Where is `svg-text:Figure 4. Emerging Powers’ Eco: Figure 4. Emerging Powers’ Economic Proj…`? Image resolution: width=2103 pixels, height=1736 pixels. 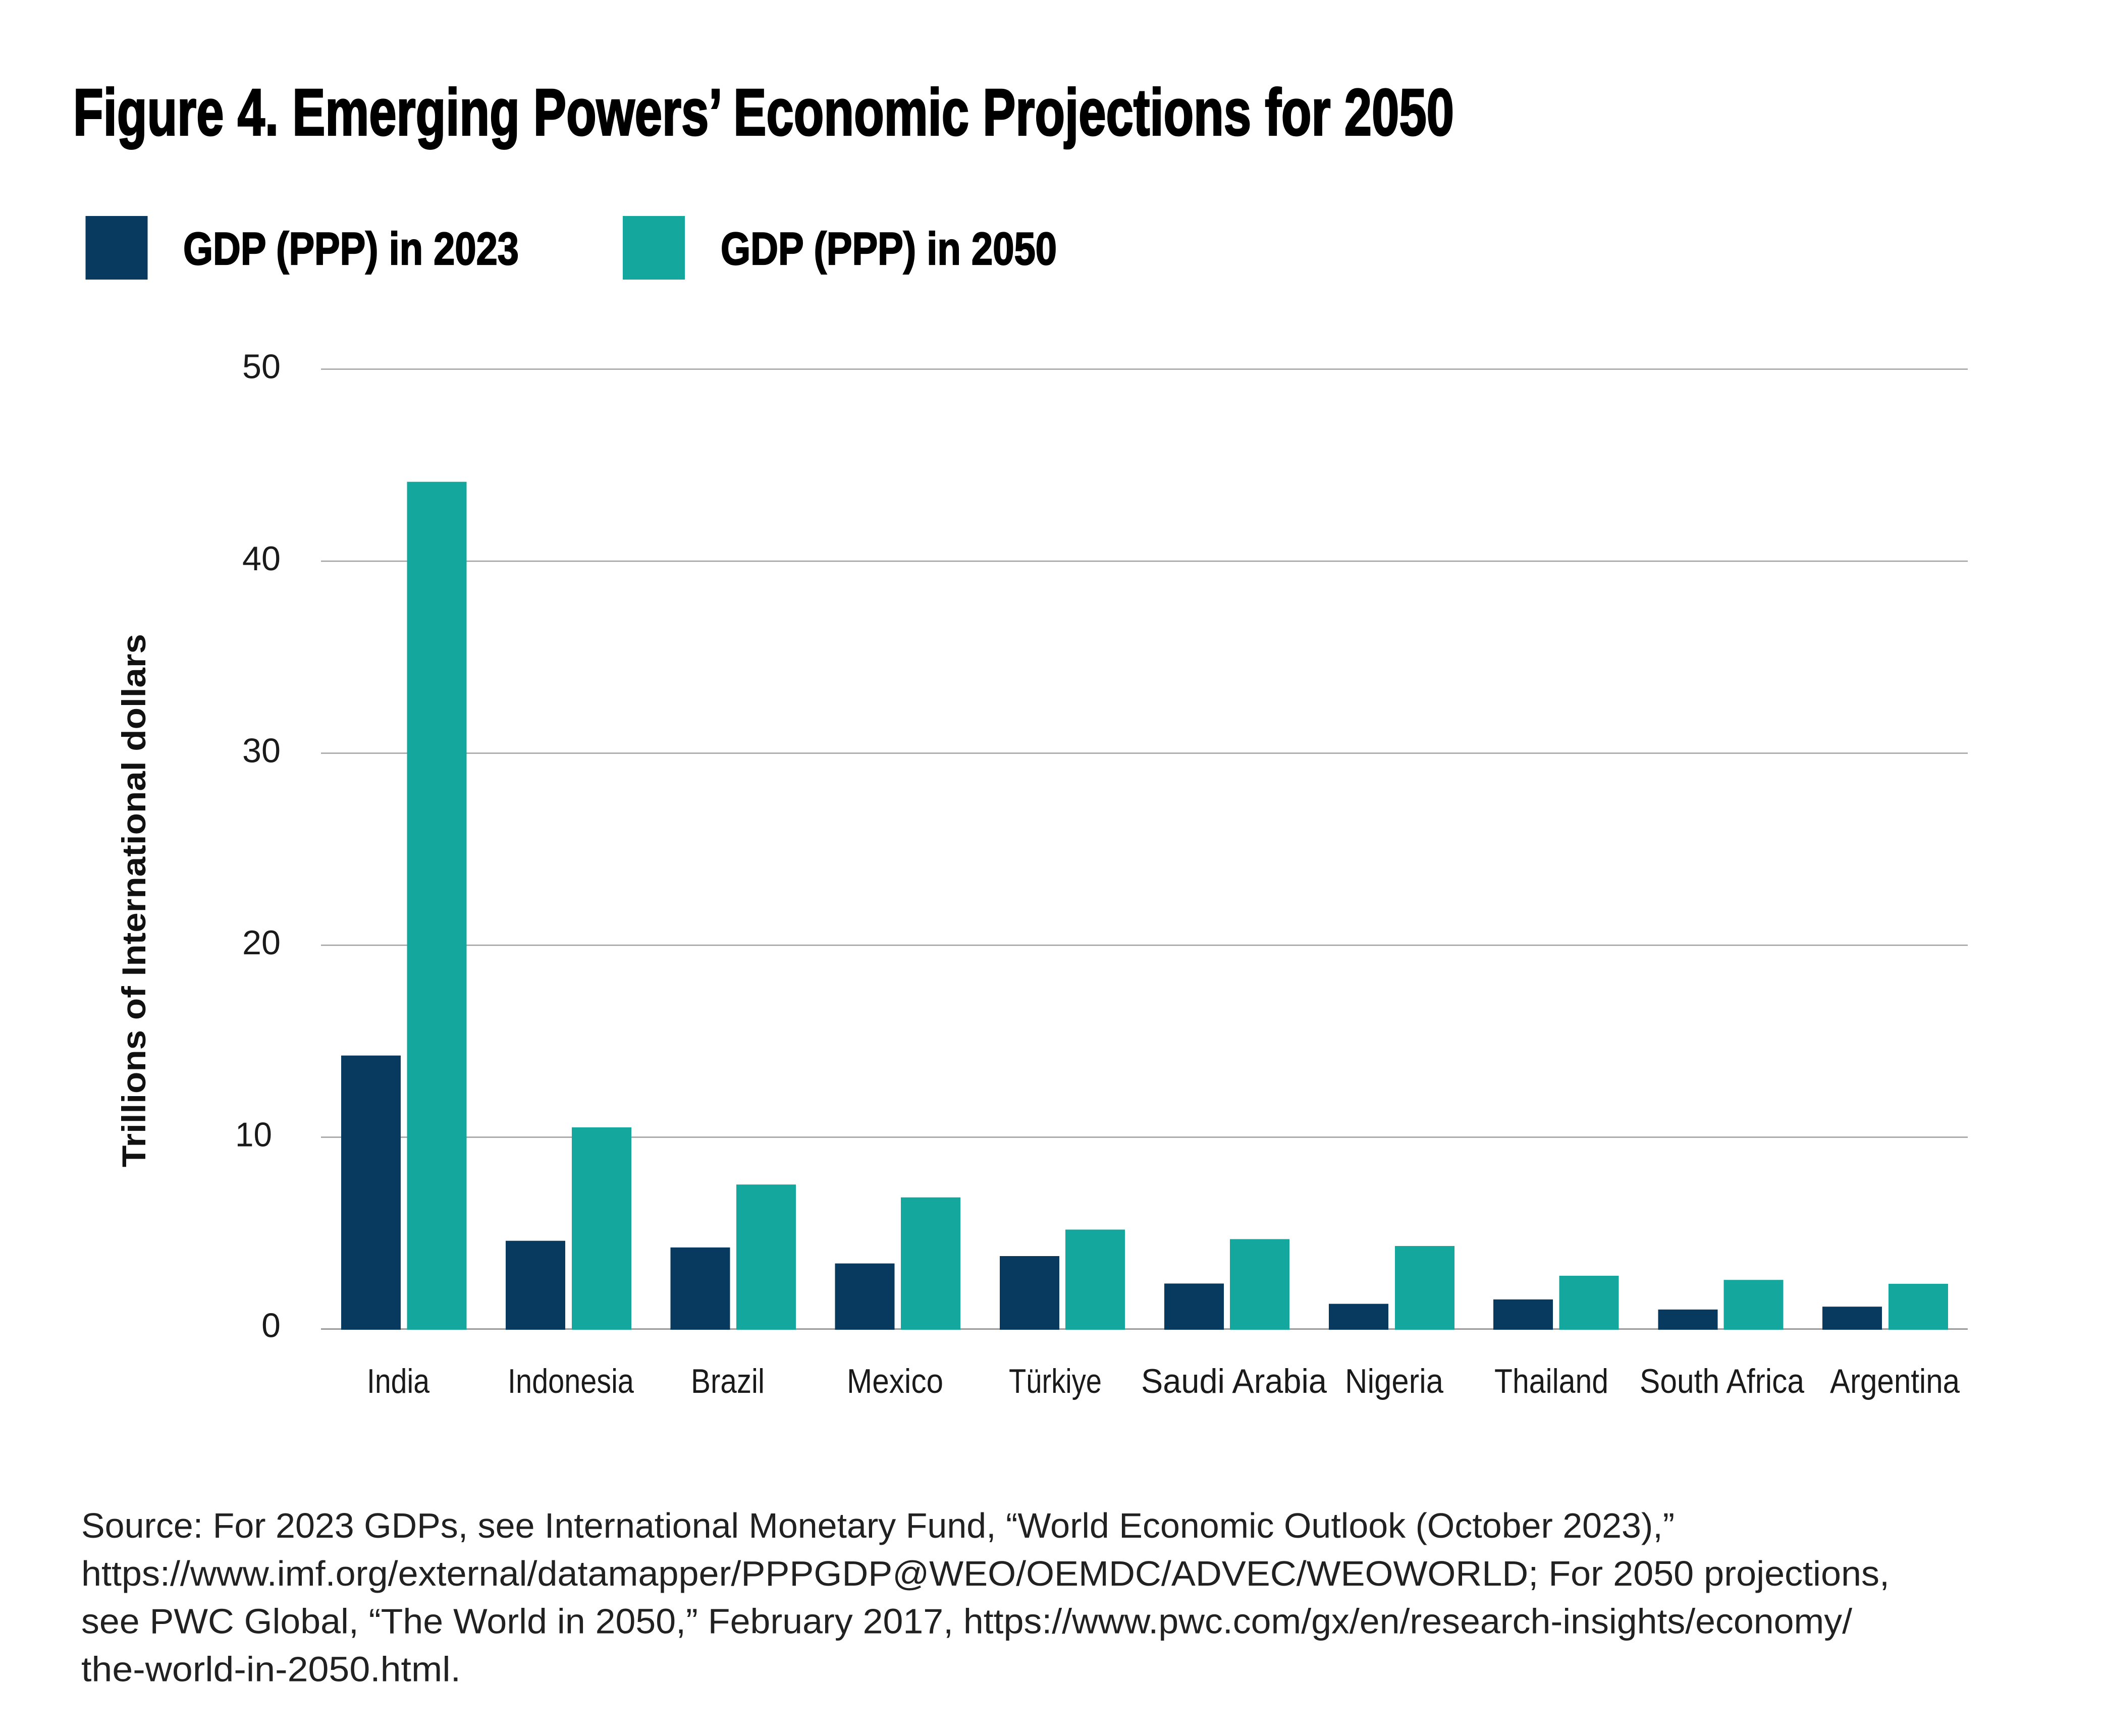
svg-text:Figure 4. Emerging Powers’ Eco: Figure 4. Emerging Powers’ Economic Proj… is located at coordinates (763, 112).